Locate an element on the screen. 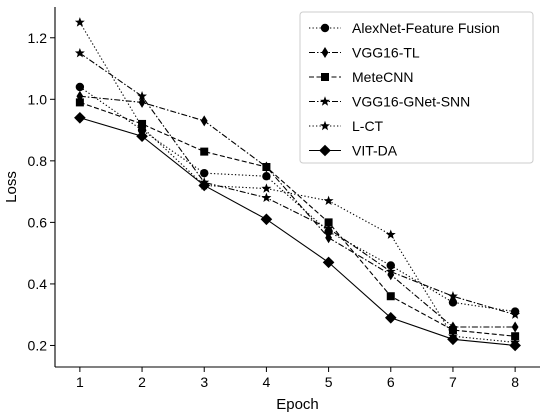 The height and width of the screenshot is (420, 550). x-axis-label: Epoch is located at coordinates (297, 404).